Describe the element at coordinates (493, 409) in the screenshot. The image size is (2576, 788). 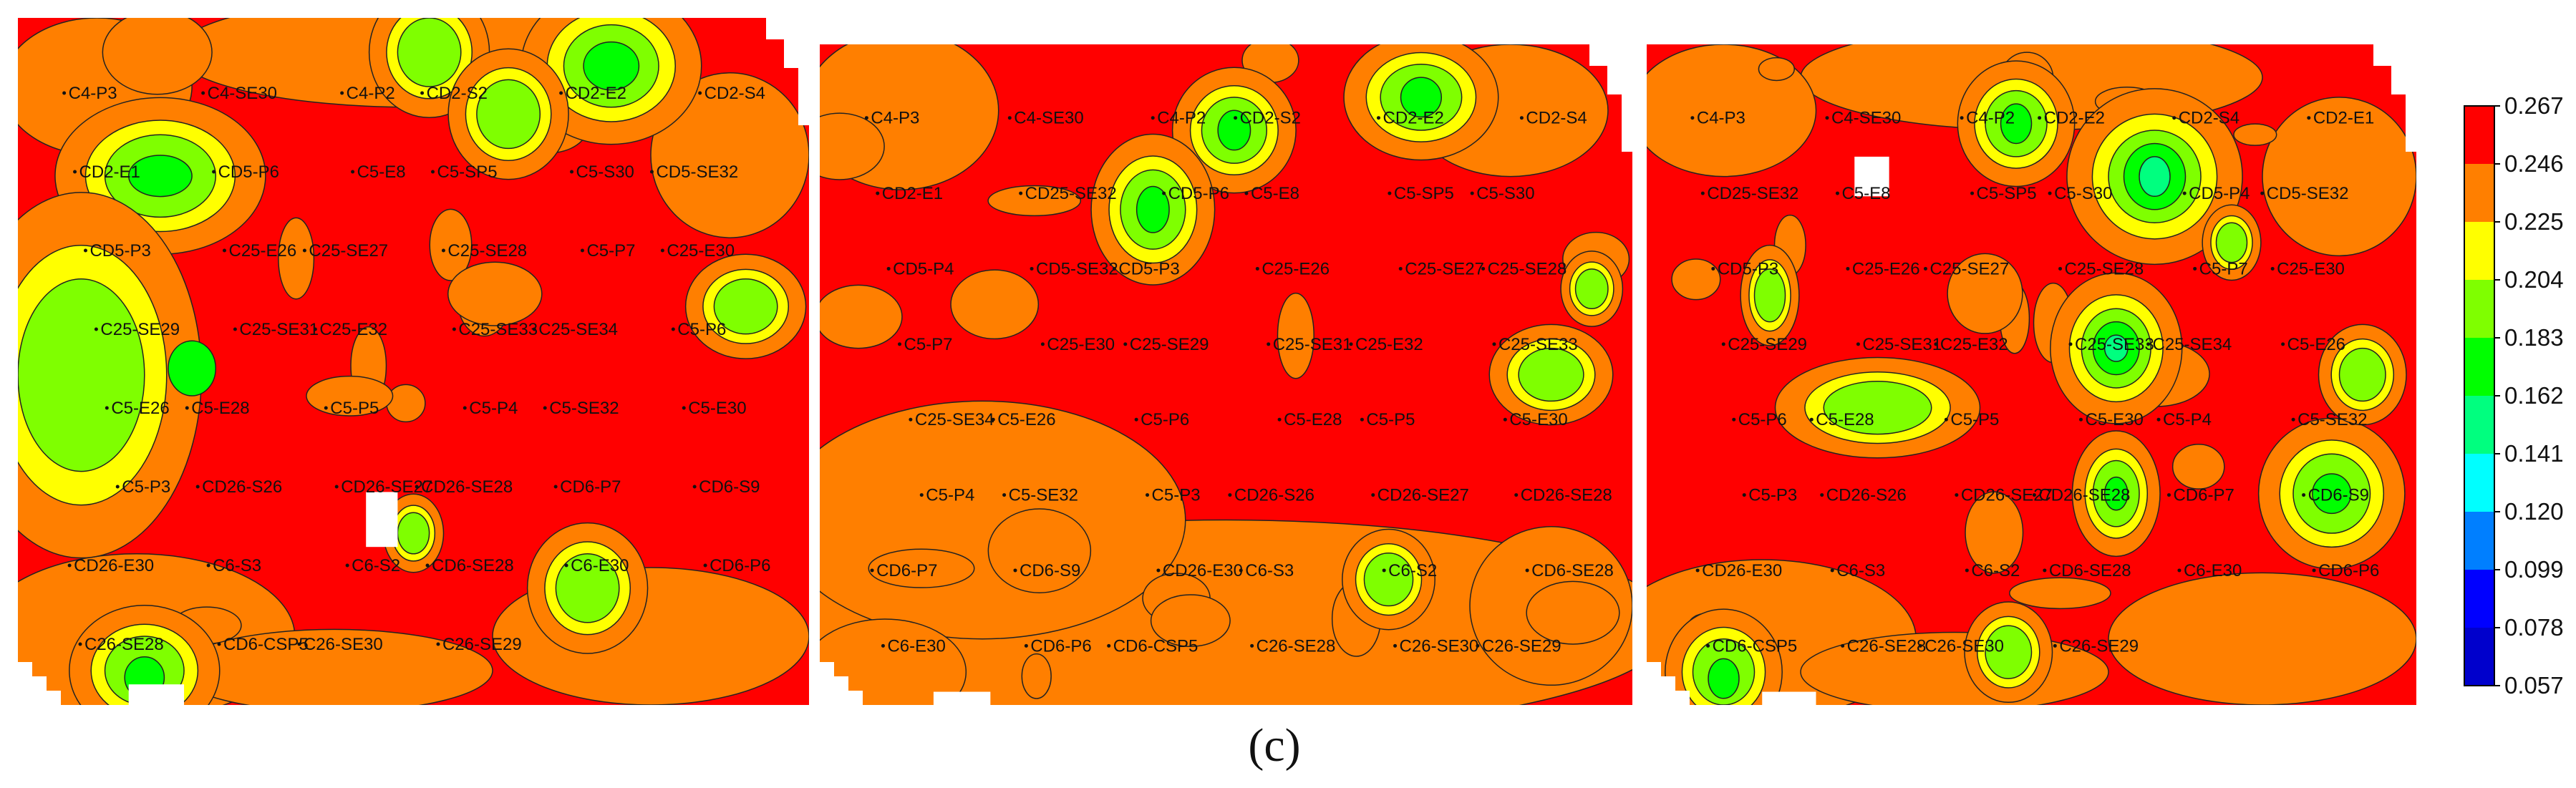
I see `point-label: C5-P4` at that location.